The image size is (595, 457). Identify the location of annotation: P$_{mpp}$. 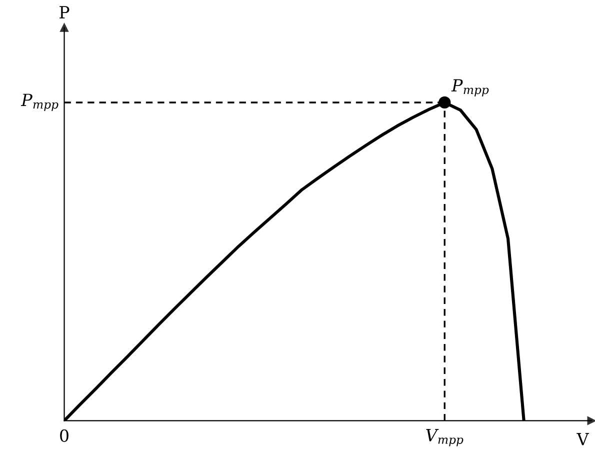
(470, 87).